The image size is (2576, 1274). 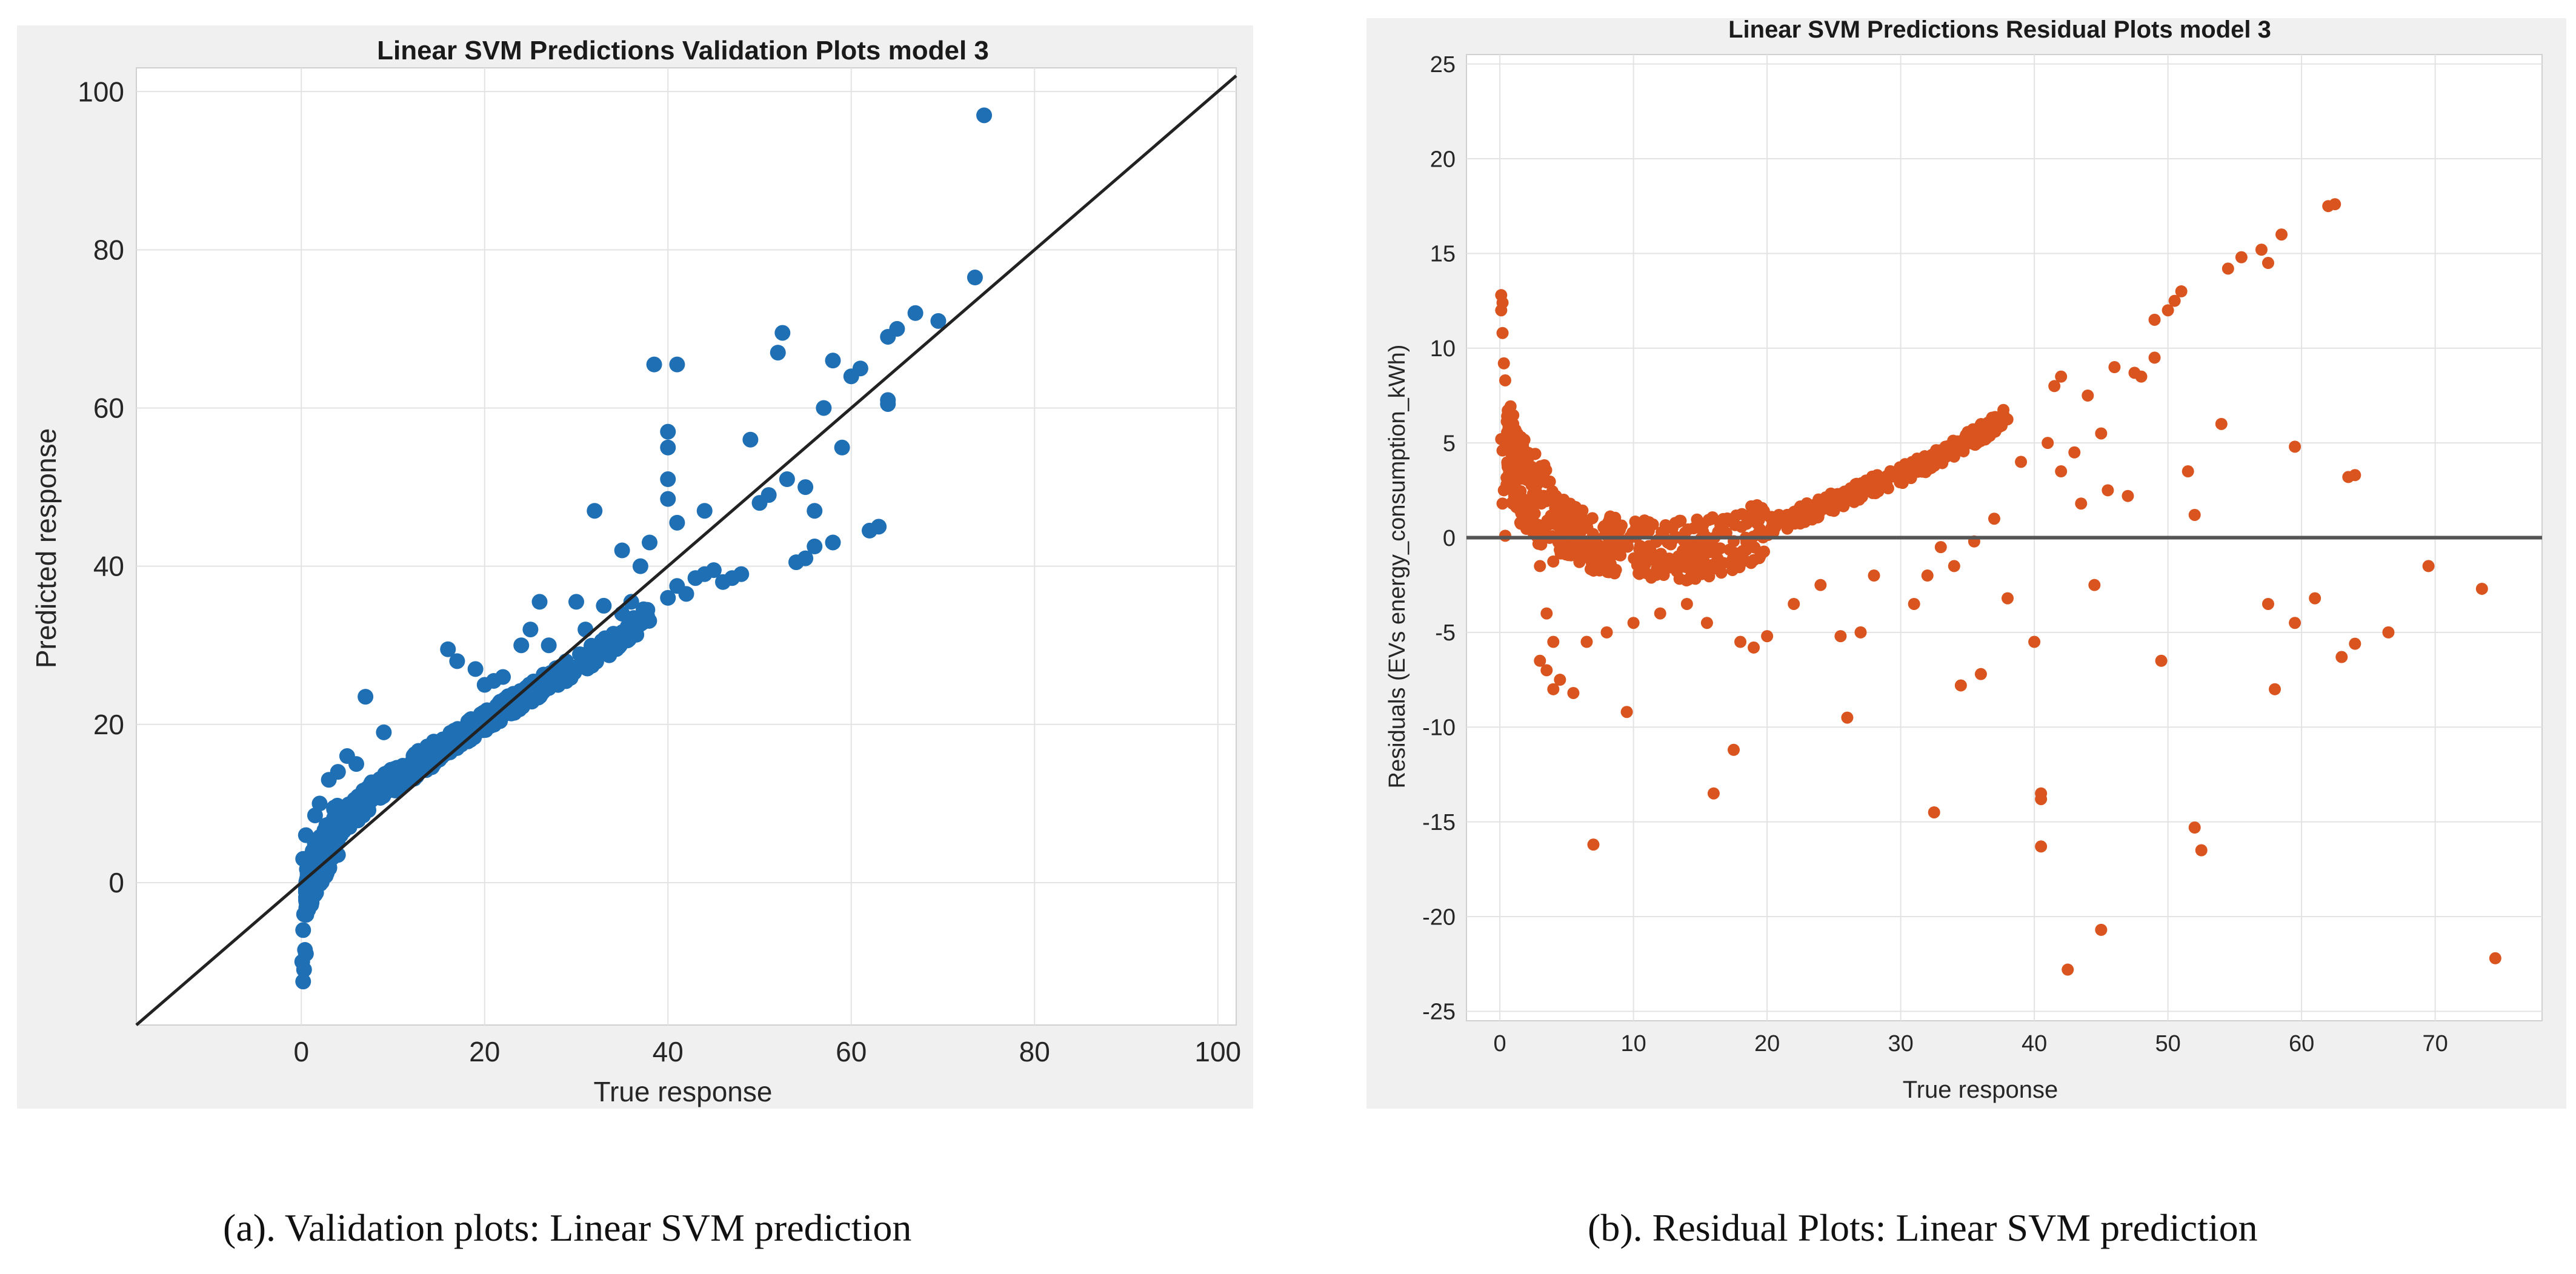 I want to click on y-tick-label: 25, so click(x=1443, y=65).